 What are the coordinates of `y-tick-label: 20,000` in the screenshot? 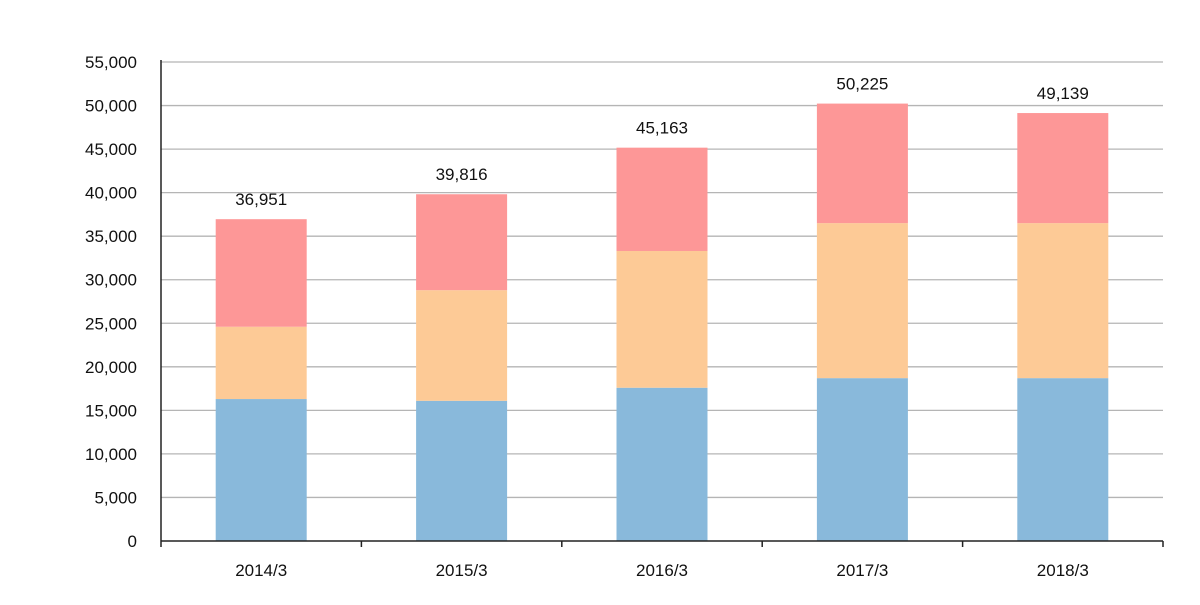 It's located at (111, 367).